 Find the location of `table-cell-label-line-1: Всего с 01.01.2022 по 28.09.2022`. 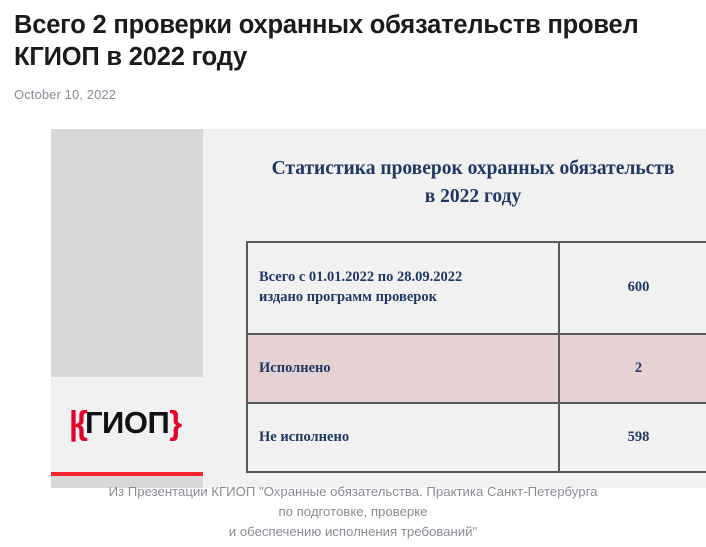

table-cell-label-line-1: Всего с 01.01.2022 по 28.09.2022 is located at coordinates (361, 277).